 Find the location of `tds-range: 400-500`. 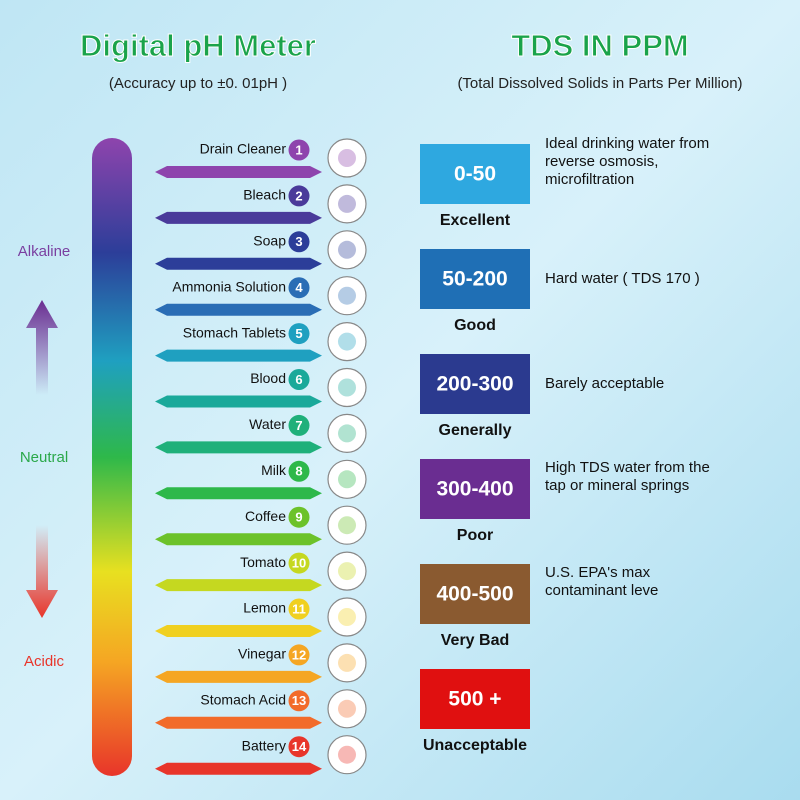

tds-range: 400-500 is located at coordinates (474, 594).